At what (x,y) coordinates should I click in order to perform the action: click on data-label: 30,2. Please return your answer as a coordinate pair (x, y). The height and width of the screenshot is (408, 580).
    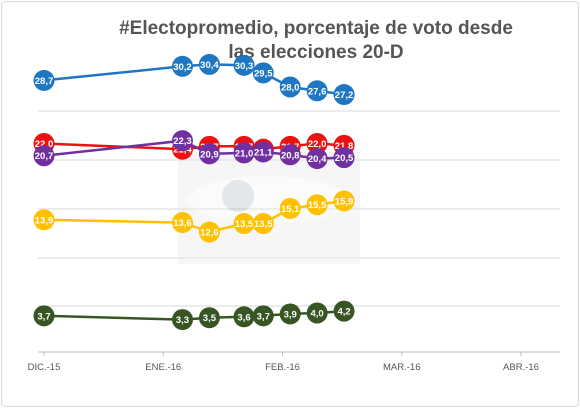
    Looking at the image, I should click on (182, 67).